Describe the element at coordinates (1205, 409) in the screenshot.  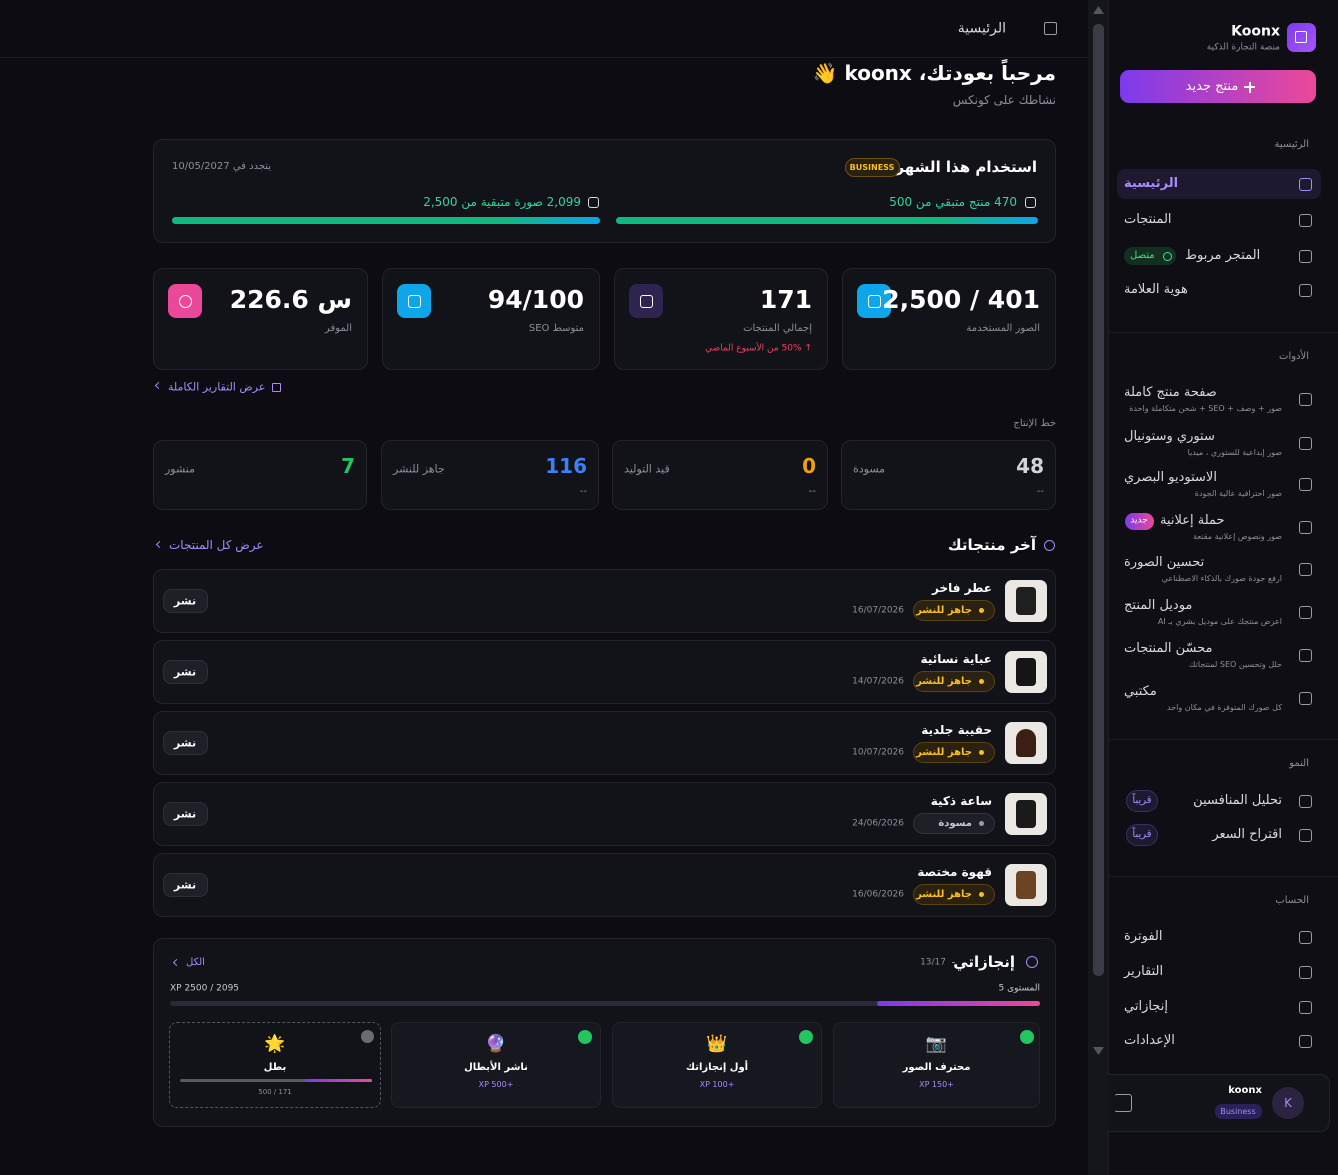
I see `nav-desc: صور + وصف + SEO + شحن متكاملة واحدة` at that location.